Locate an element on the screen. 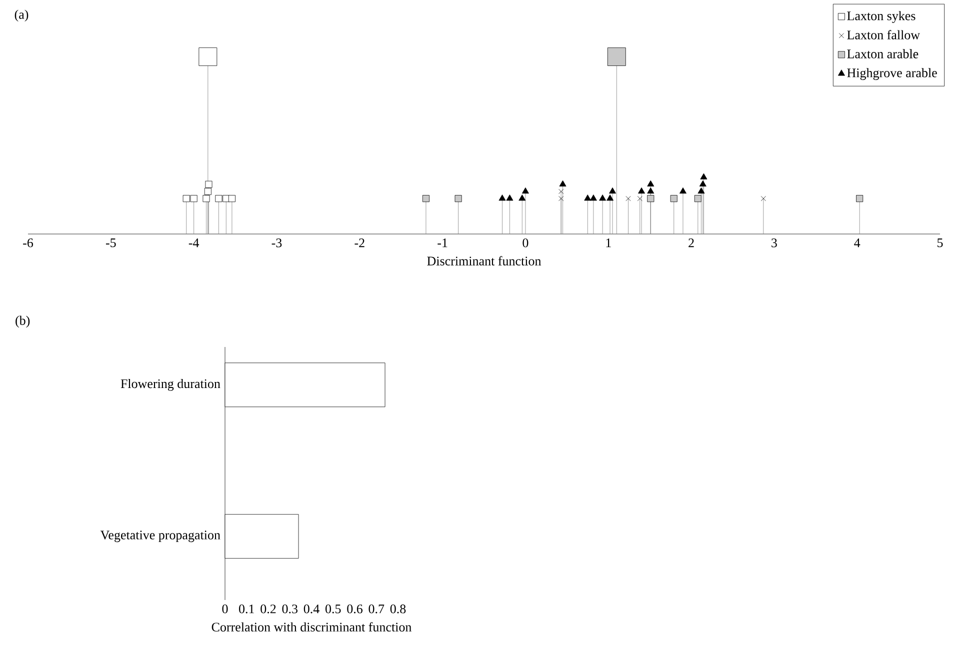 The image size is (959, 659). legend-label: Highgrove arable is located at coordinates (892, 74).